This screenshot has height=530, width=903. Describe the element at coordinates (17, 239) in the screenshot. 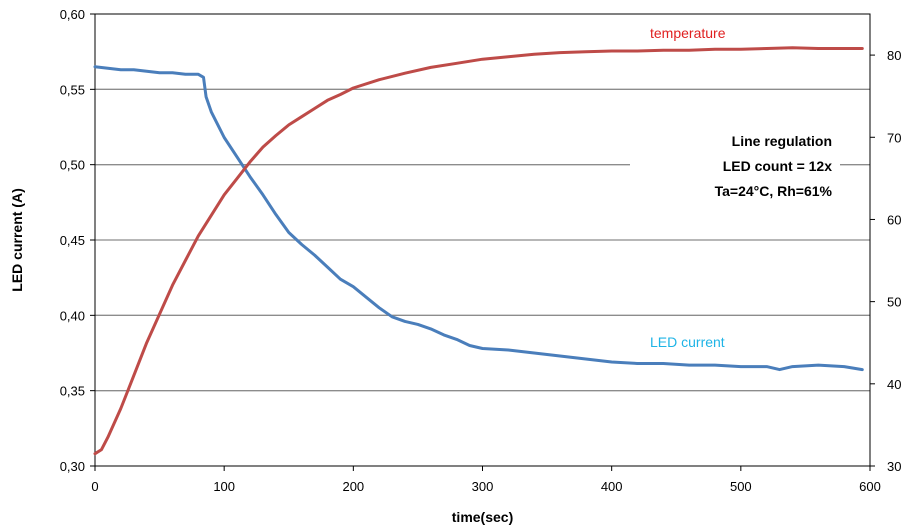

I see `y-axis-title: LED current (A)` at that location.